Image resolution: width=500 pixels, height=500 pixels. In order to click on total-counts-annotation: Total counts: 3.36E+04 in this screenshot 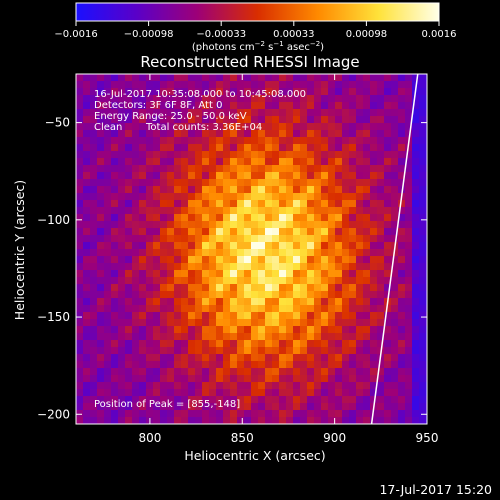, I will do `click(203, 127)`.